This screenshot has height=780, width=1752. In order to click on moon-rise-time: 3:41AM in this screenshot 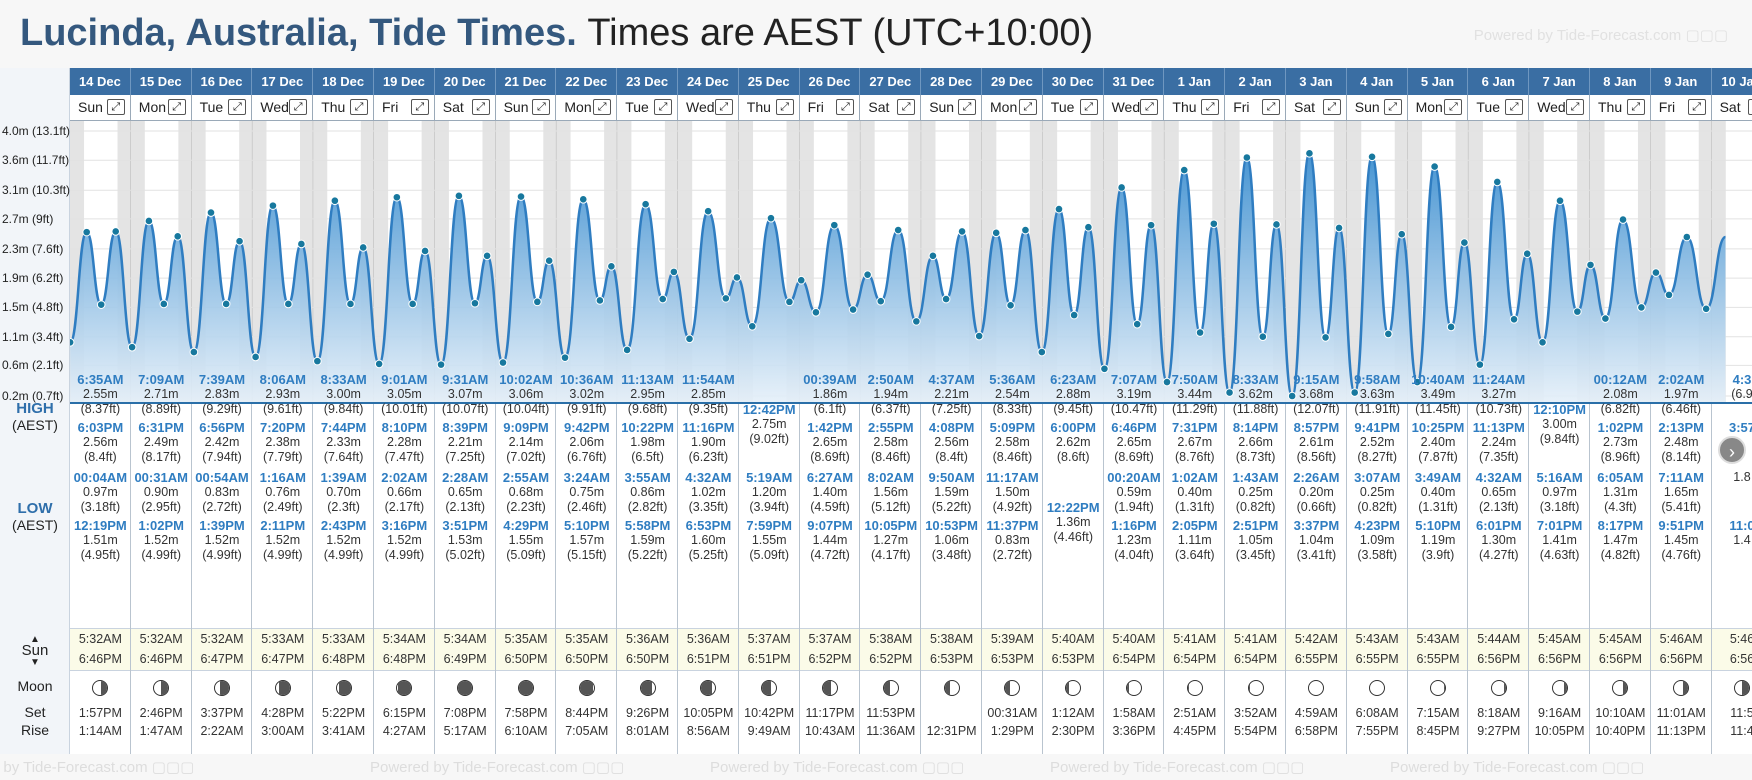, I will do `click(344, 731)`.